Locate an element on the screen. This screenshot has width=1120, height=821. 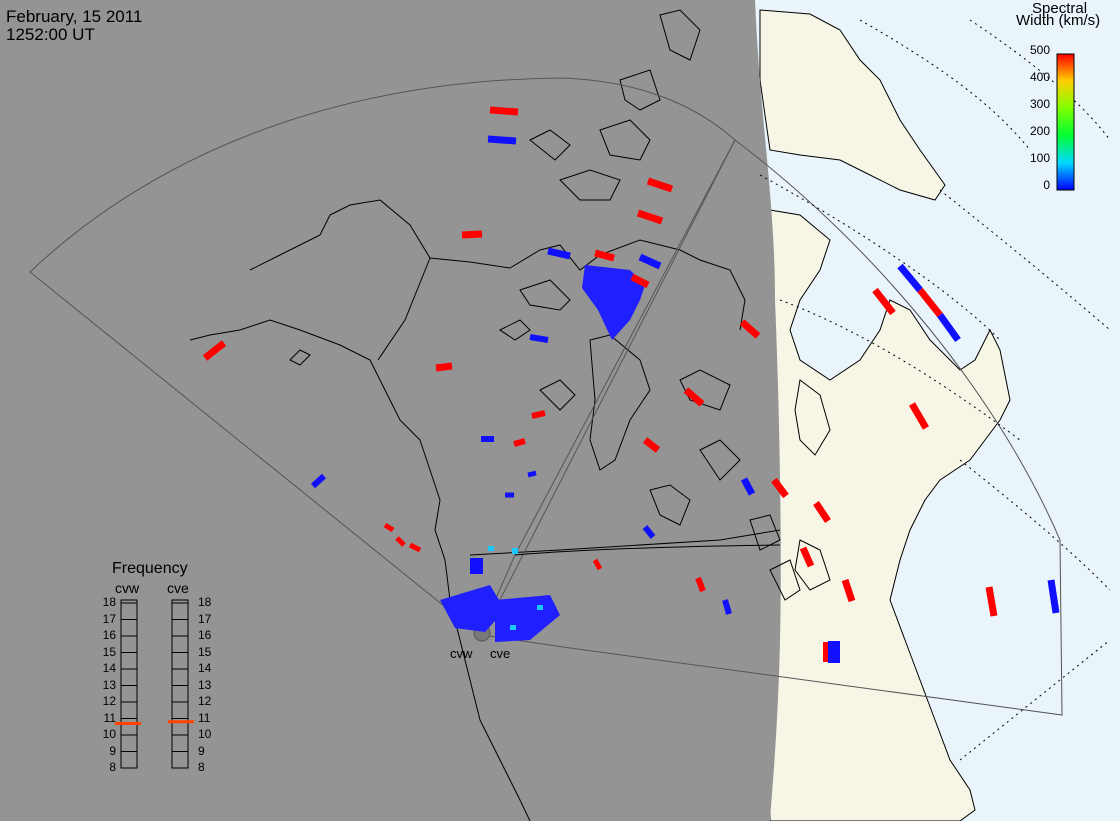
colorbar-tick: 100 is located at coordinates (1039, 158).